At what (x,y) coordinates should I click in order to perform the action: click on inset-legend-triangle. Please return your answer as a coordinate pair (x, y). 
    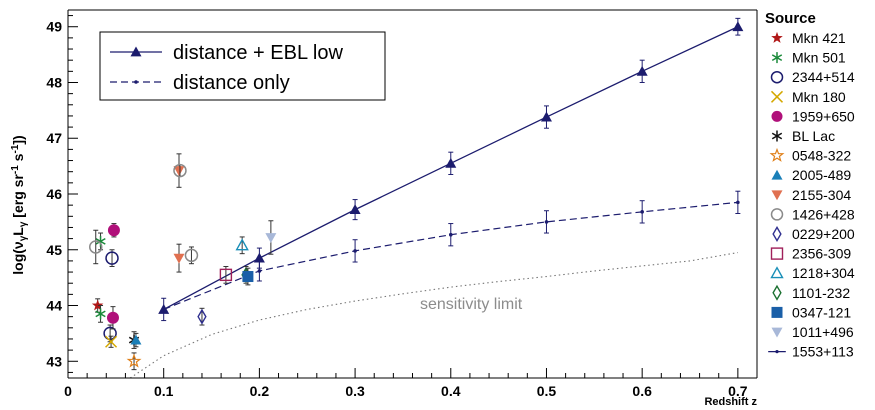
    Looking at the image, I should click on (136, 51).